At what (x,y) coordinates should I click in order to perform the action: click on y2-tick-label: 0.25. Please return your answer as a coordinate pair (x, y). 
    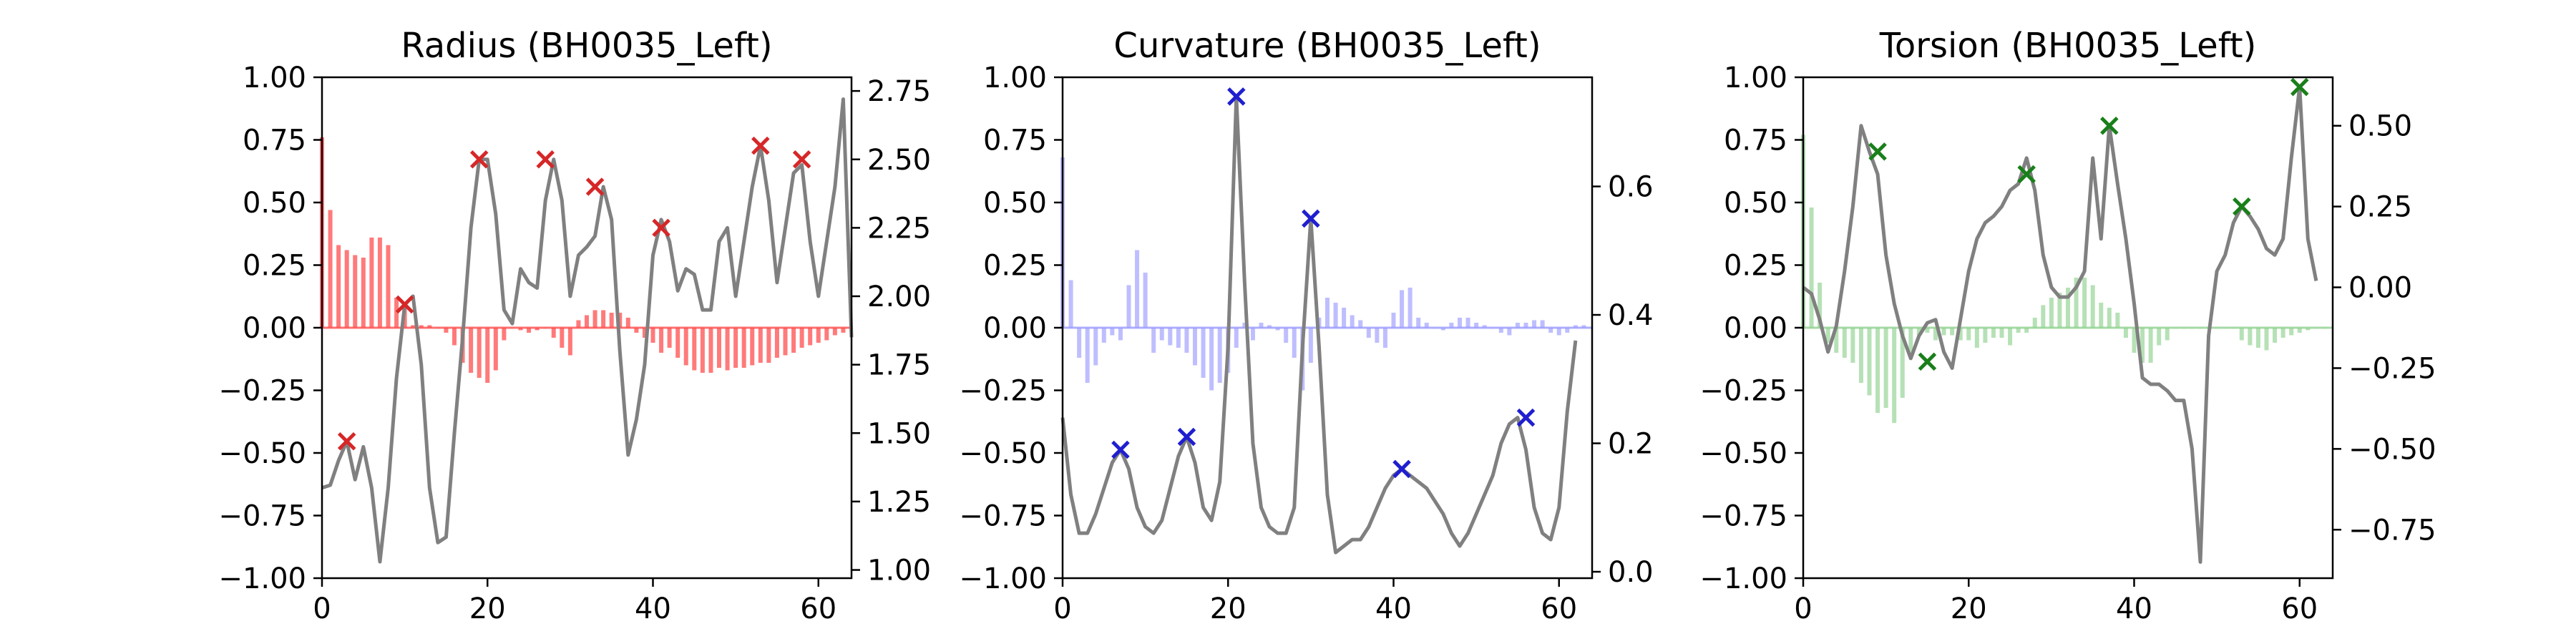
    Looking at the image, I should click on (2380, 208).